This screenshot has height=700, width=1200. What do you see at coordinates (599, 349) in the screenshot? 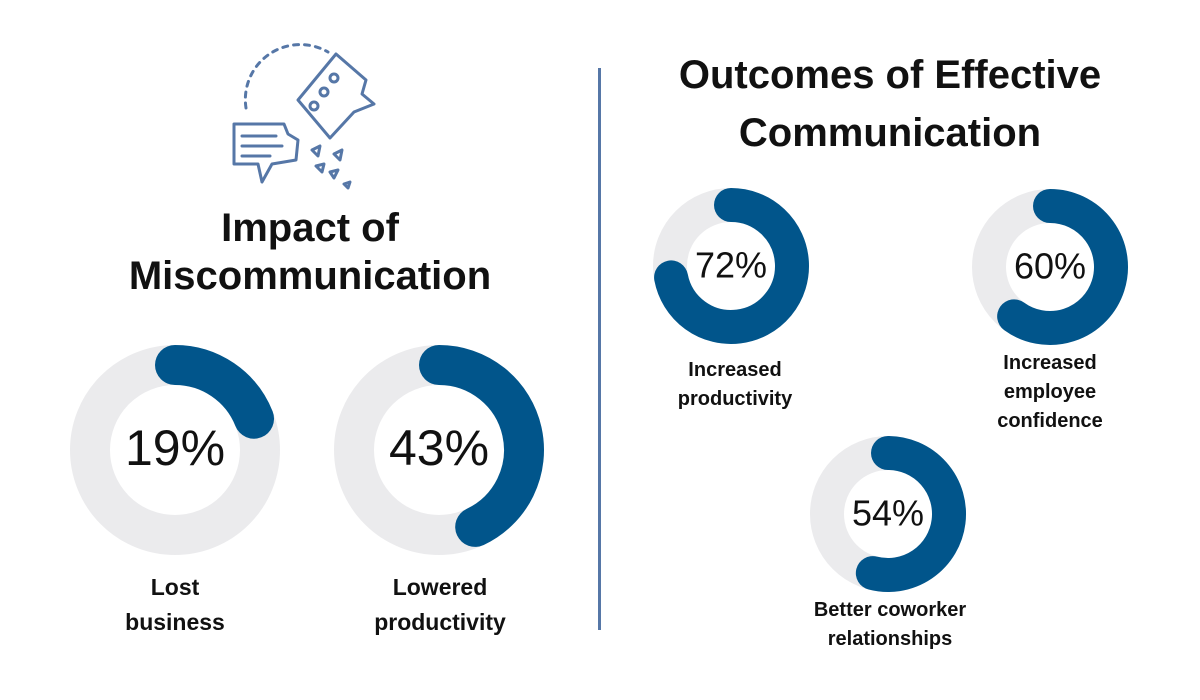
I see `section-divider` at bounding box center [599, 349].